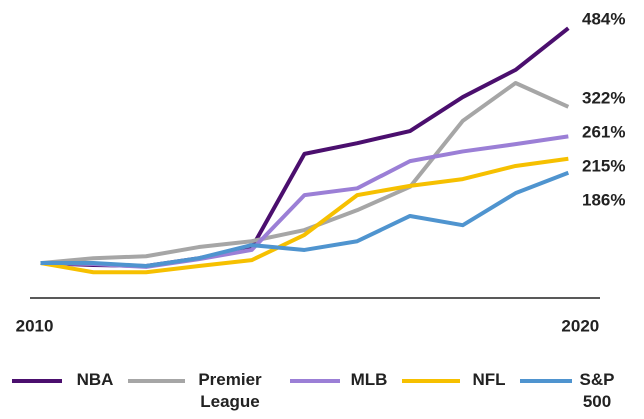 The height and width of the screenshot is (419, 644). What do you see at coordinates (489, 379) in the screenshot?
I see `legend-label: NFL` at bounding box center [489, 379].